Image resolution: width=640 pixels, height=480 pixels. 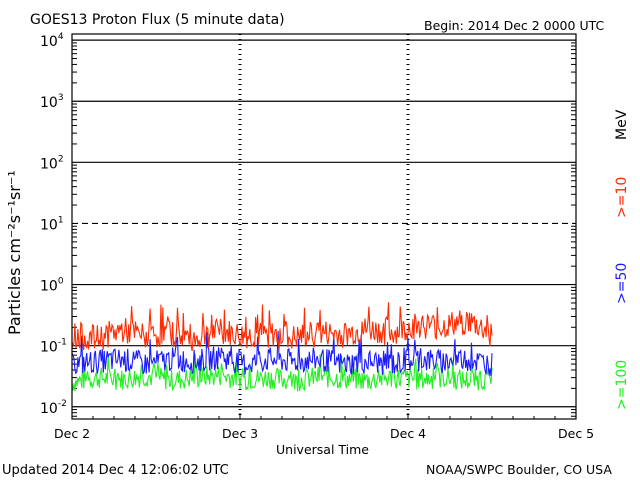 What do you see at coordinates (14, 252) in the screenshot?
I see `y-axis-label: Particles cm⁻²s⁻¹sr⁻¹` at bounding box center [14, 252].